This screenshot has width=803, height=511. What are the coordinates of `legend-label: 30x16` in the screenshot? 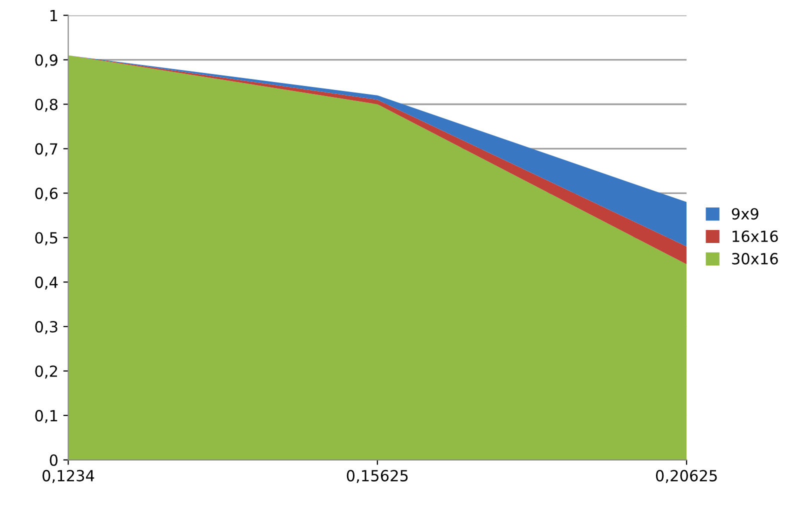 It's located at (755, 258).